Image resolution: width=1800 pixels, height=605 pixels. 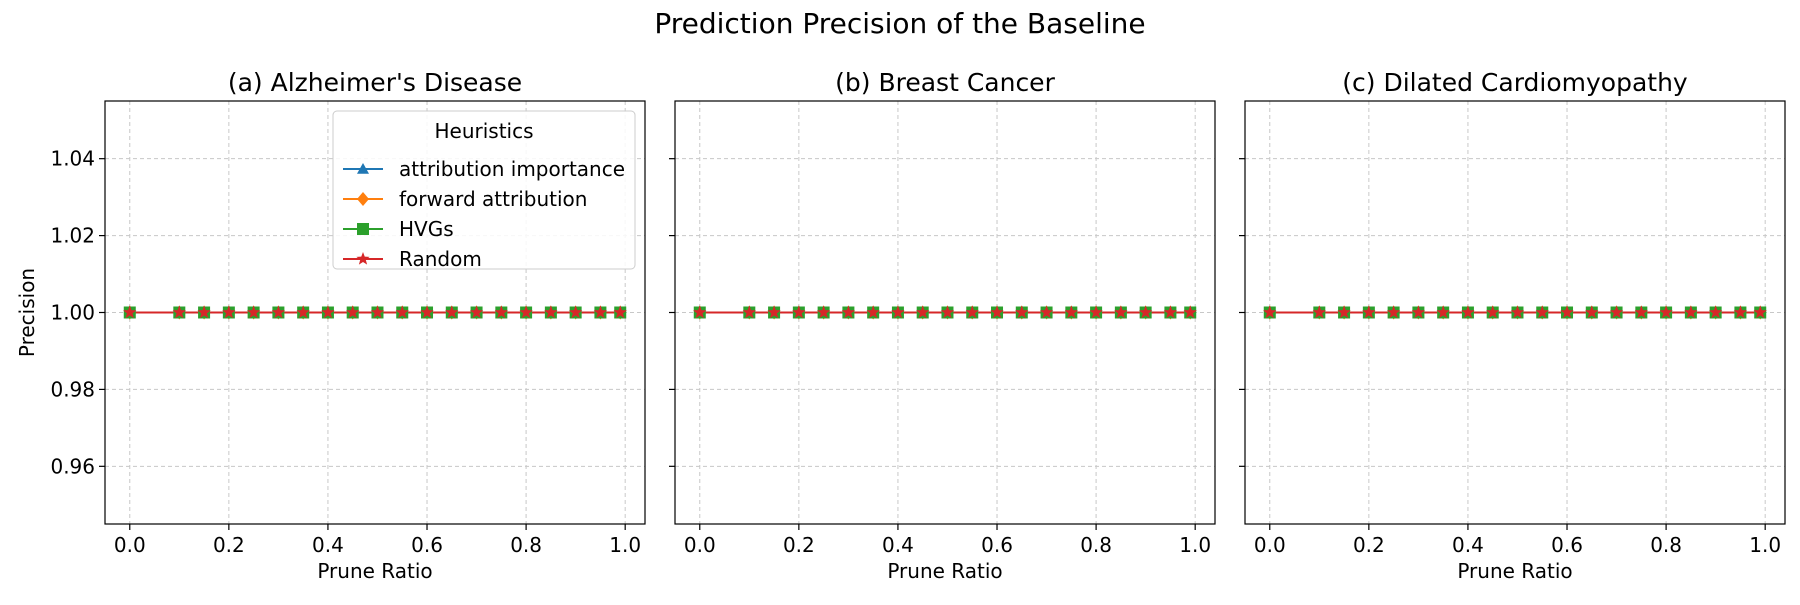 What do you see at coordinates (72, 466) in the screenshot?
I see `y-tick-label: 0.96` at bounding box center [72, 466].